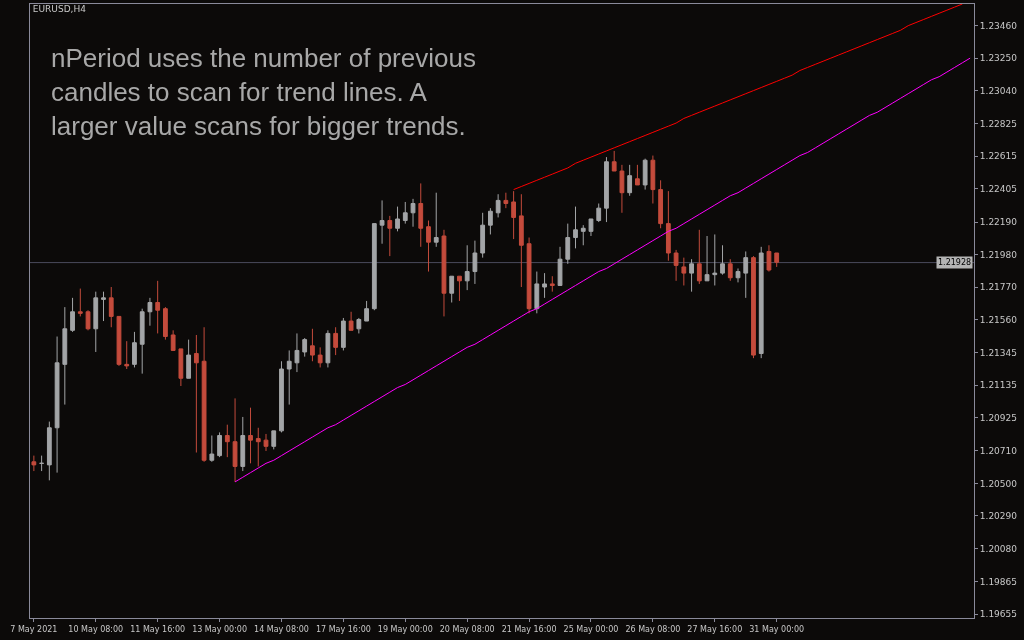 Image resolution: width=1024 pixels, height=640 pixels. Describe the element at coordinates (263, 92) in the screenshot. I see `annotation: nPeriod uses the number of previous candles to scan for trend lines. A larger value scans for bigger trends.` at that location.